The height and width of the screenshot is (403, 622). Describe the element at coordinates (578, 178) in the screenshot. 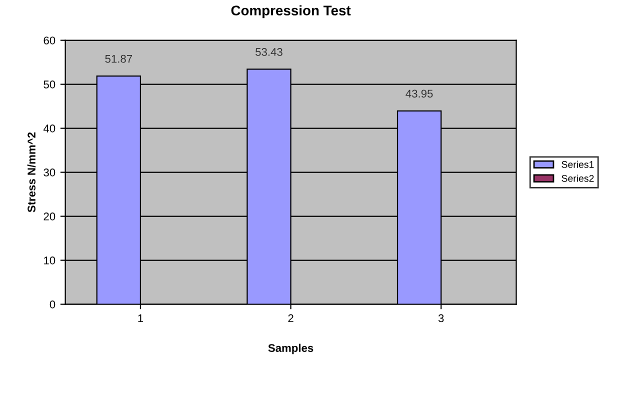

I see `legend-label: Series2` at that location.